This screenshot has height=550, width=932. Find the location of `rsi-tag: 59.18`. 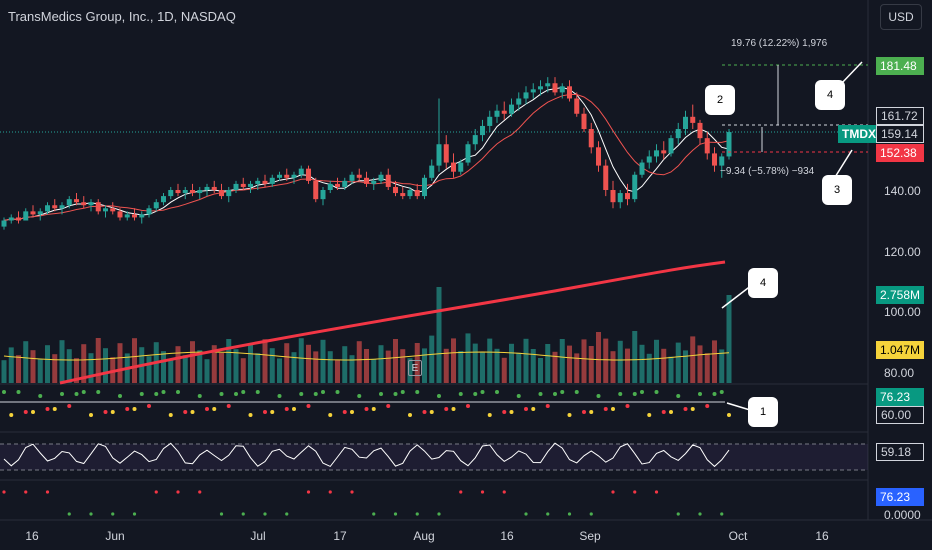

rsi-tag: 59.18 is located at coordinates (900, 452).